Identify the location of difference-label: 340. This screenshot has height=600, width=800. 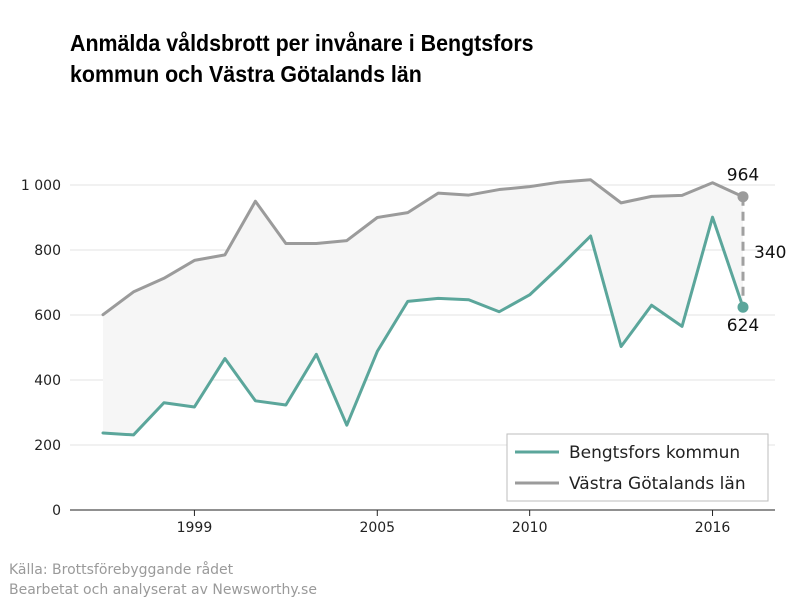
(770, 253).